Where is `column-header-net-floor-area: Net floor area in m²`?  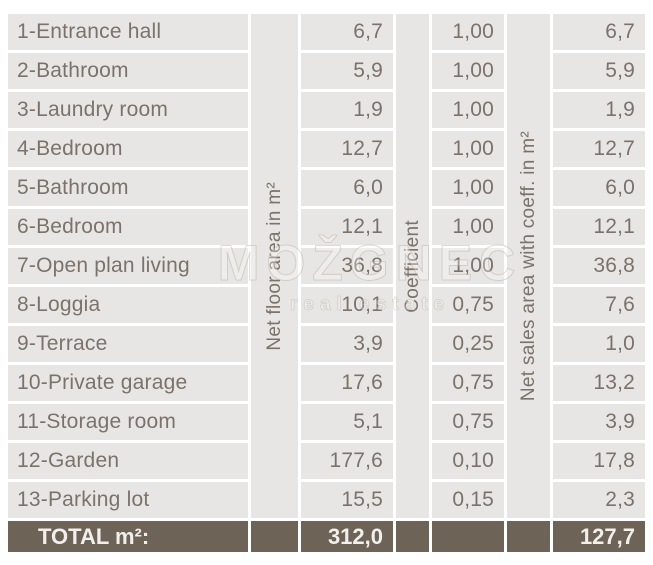
column-header-net-floor-area: Net floor area in m² is located at coordinates (274, 266).